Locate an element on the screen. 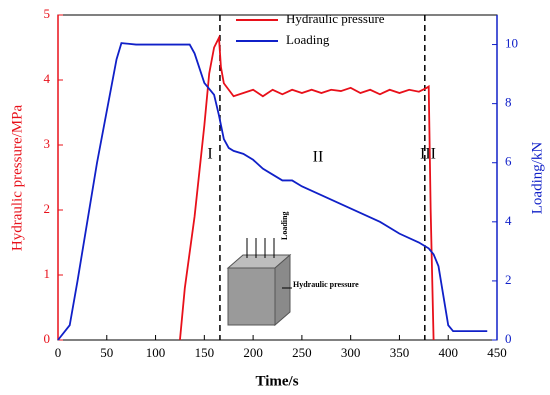 The image size is (550, 395). x-tick-label: 100 is located at coordinates (156, 352).